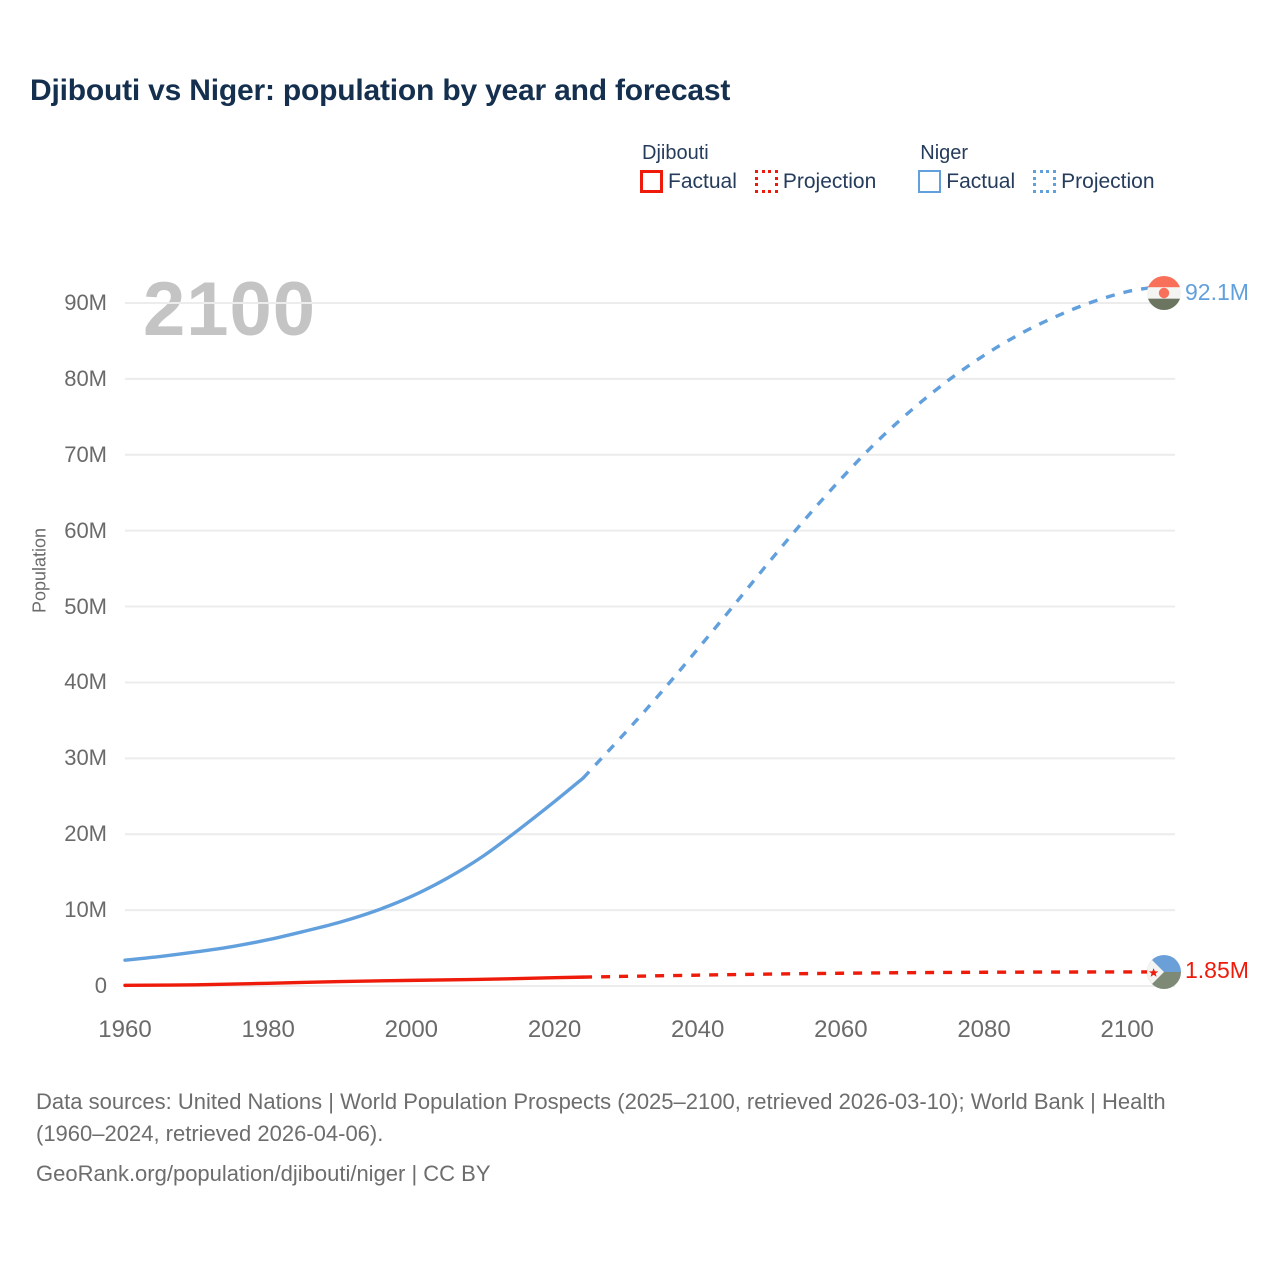 Image resolution: width=1280 pixels, height=1280 pixels. What do you see at coordinates (85, 606) in the screenshot?
I see `y-axis-tick-label: 50M` at bounding box center [85, 606].